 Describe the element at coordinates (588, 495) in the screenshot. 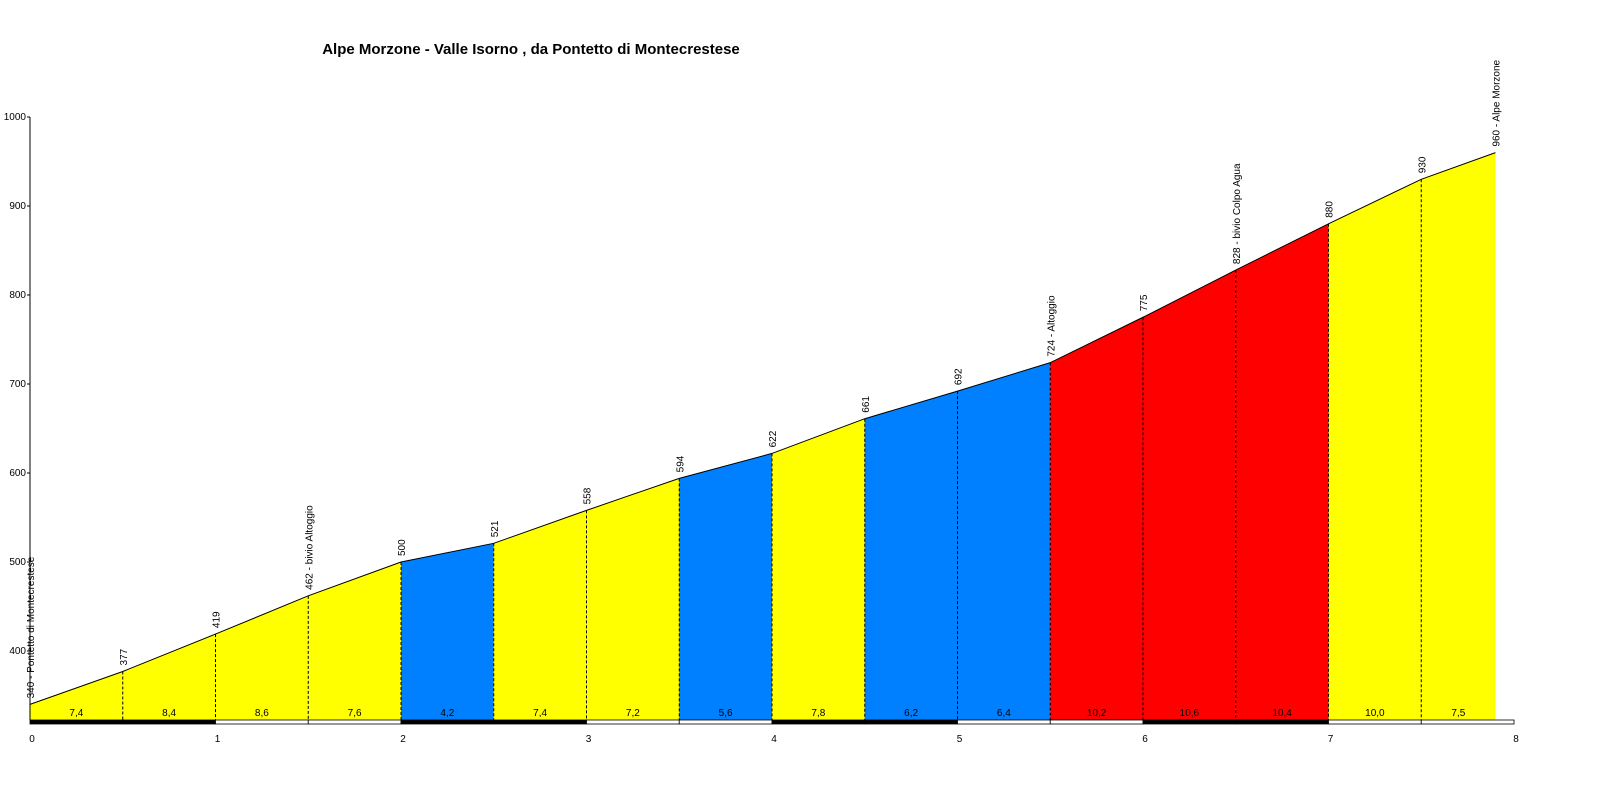

I see `elevation-label: 558` at that location.